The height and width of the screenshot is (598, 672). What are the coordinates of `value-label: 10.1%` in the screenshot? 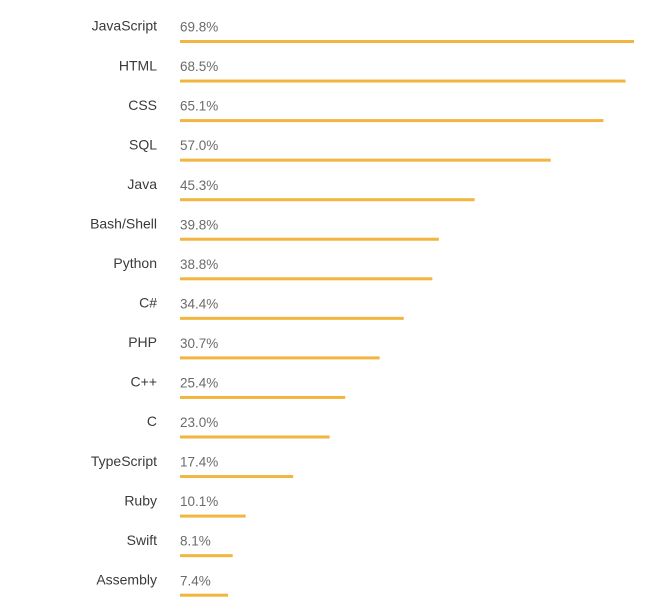 It's located at (199, 501).